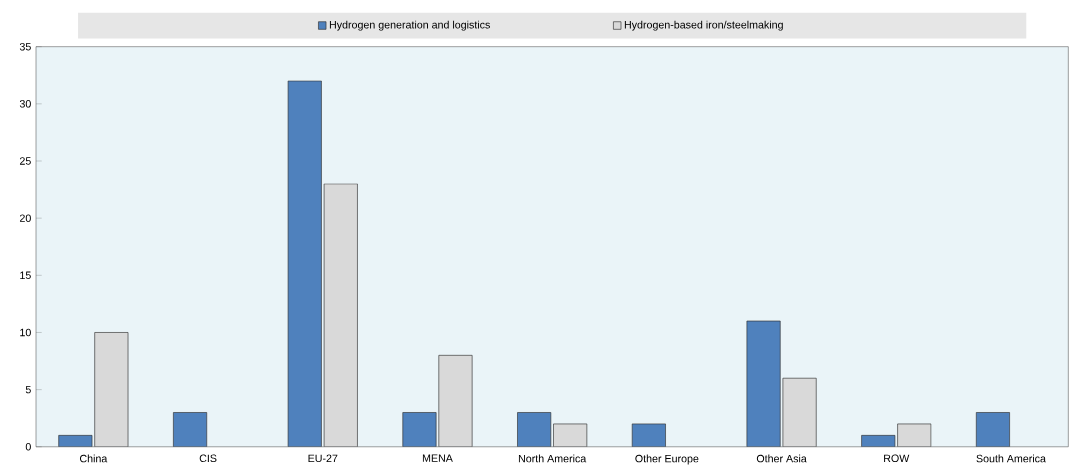  Describe the element at coordinates (897, 458) in the screenshot. I see `x-tick-label: ROW` at that location.